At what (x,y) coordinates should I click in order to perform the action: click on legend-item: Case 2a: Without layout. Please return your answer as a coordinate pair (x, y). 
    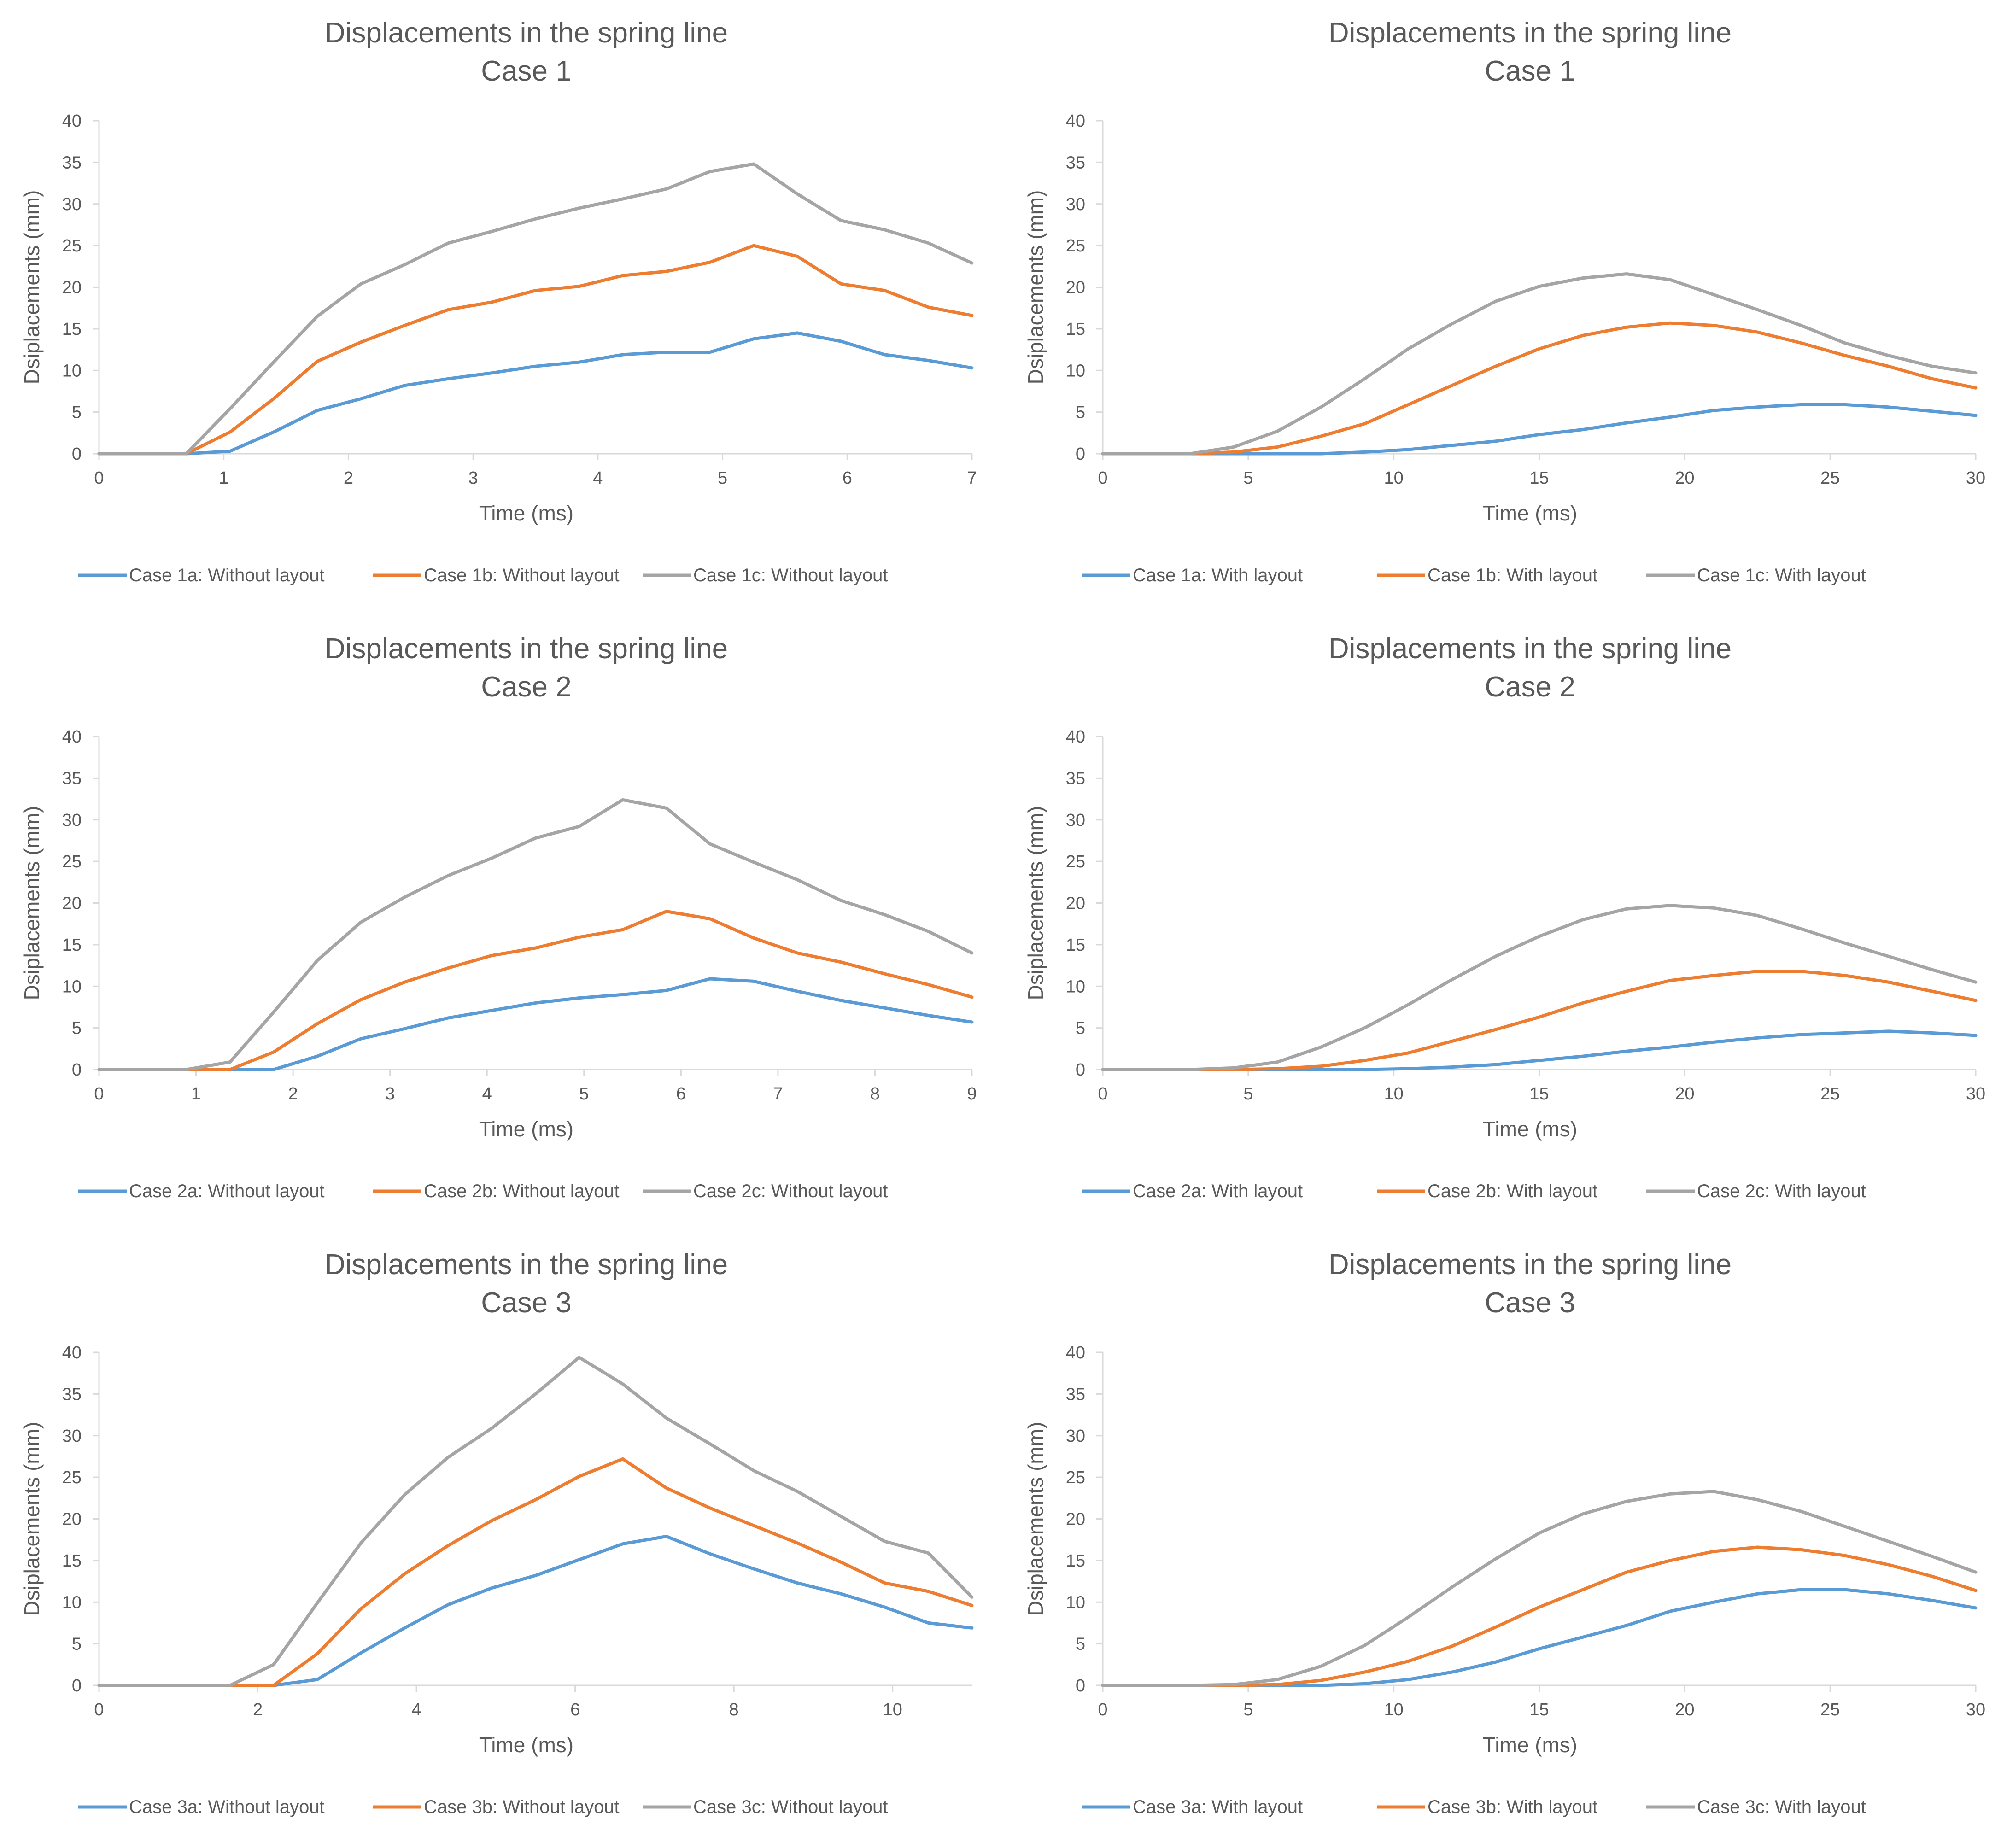
    Looking at the image, I should click on (201, 1191).